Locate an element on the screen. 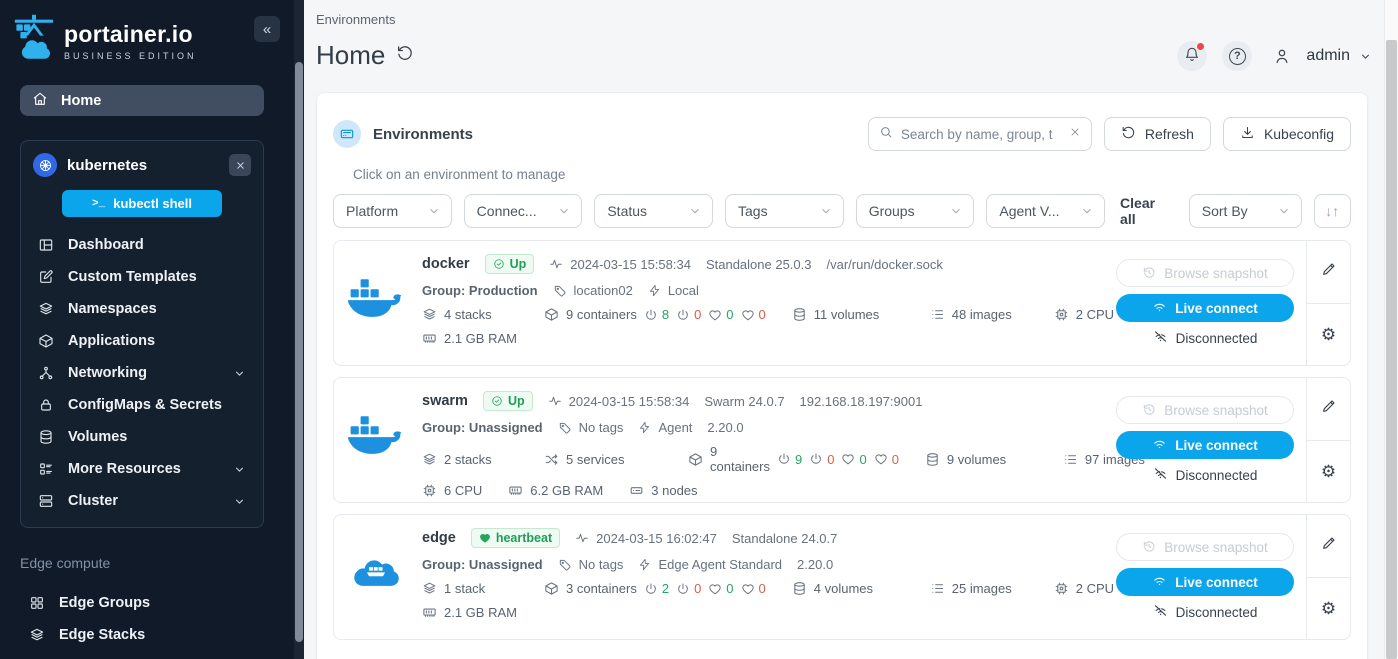  search-input: Search by name, group, t is located at coordinates (979, 134).